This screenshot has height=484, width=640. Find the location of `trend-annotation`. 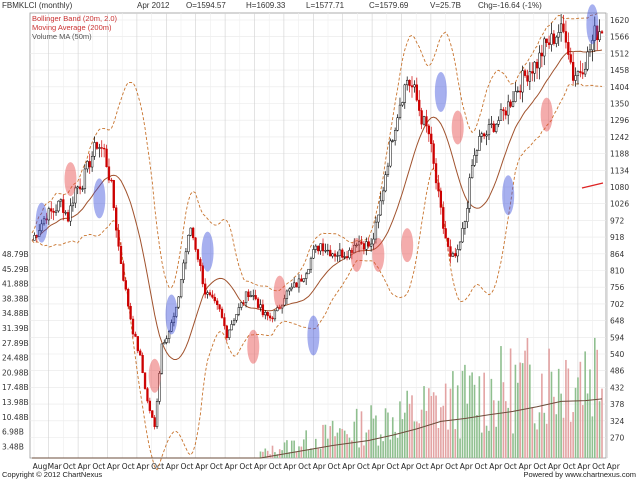

trend-annotation is located at coordinates (592, 185).